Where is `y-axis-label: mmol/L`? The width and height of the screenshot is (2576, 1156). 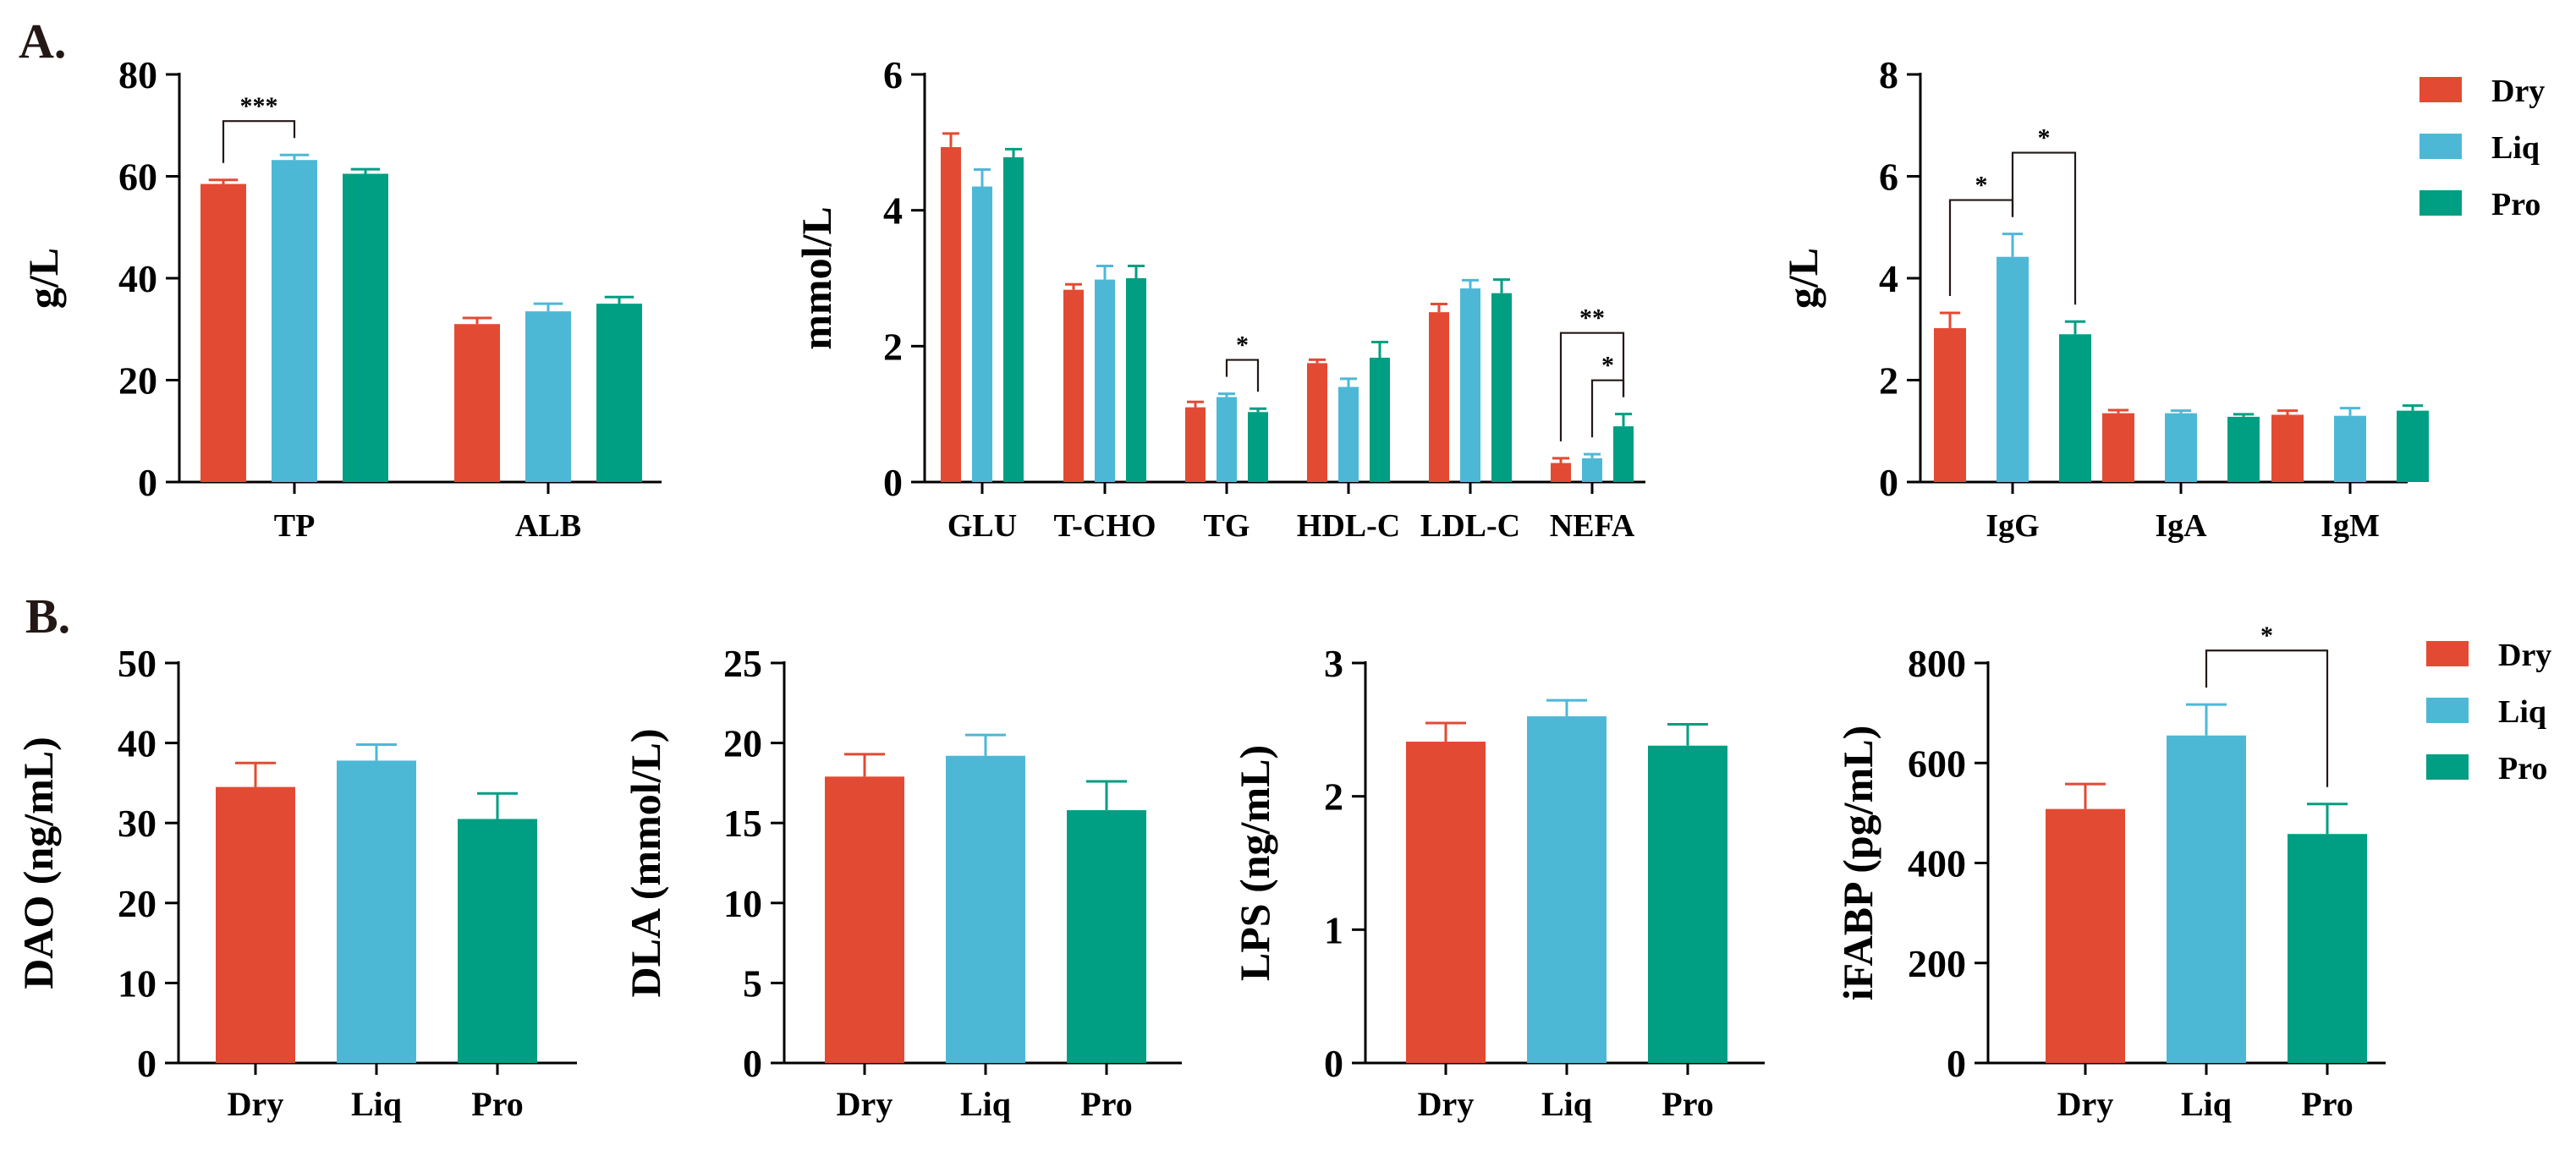
y-axis-label: mmol/L is located at coordinates (817, 277).